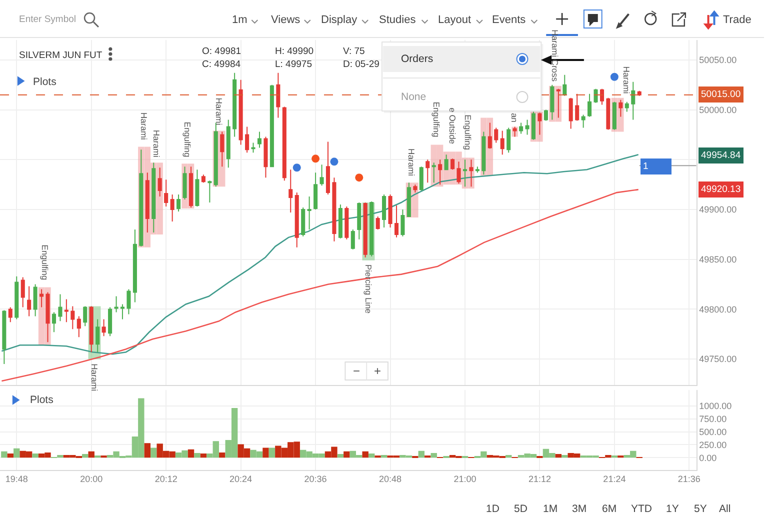 This screenshot has height=522, width=768. I want to click on text: Display, so click(339, 20).